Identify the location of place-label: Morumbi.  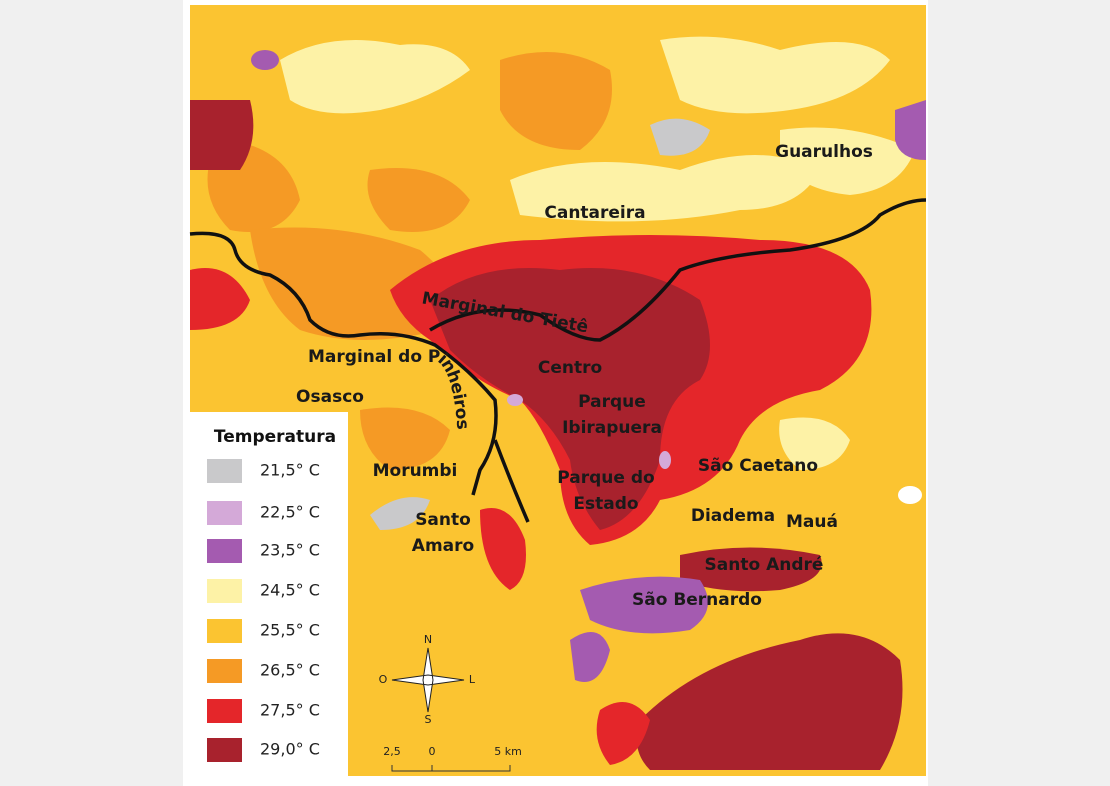
(415, 471).